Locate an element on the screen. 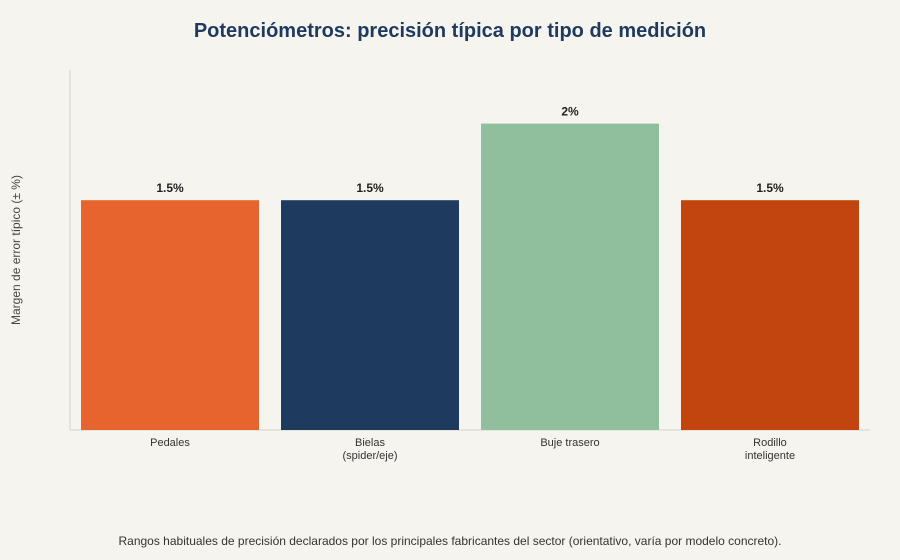 This screenshot has height=560, width=900. x-tick-label-2: Buje trasero is located at coordinates (569, 443).